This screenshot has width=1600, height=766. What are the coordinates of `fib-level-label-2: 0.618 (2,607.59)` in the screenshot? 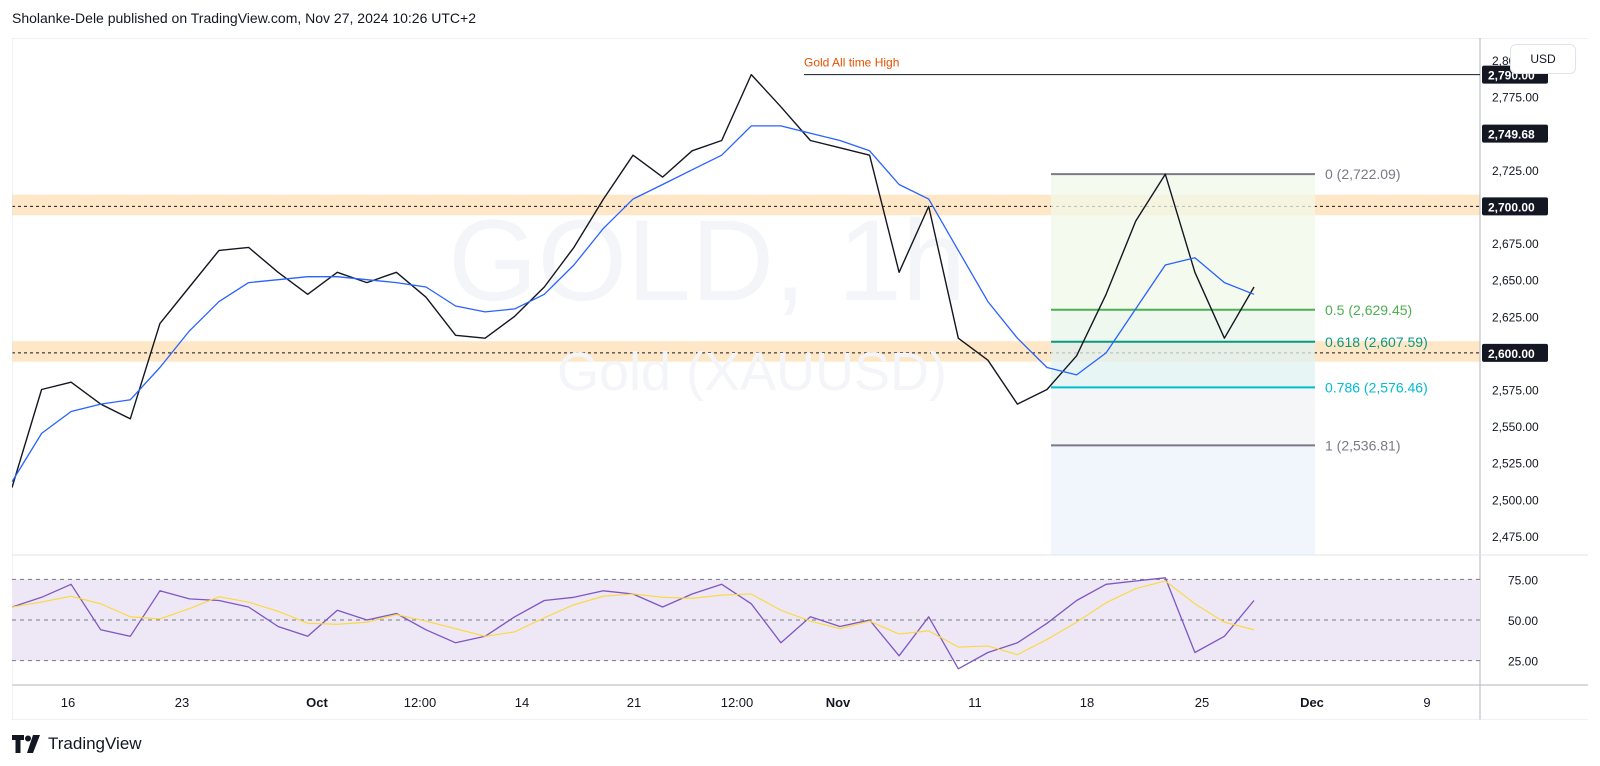 It's located at (1376, 342).